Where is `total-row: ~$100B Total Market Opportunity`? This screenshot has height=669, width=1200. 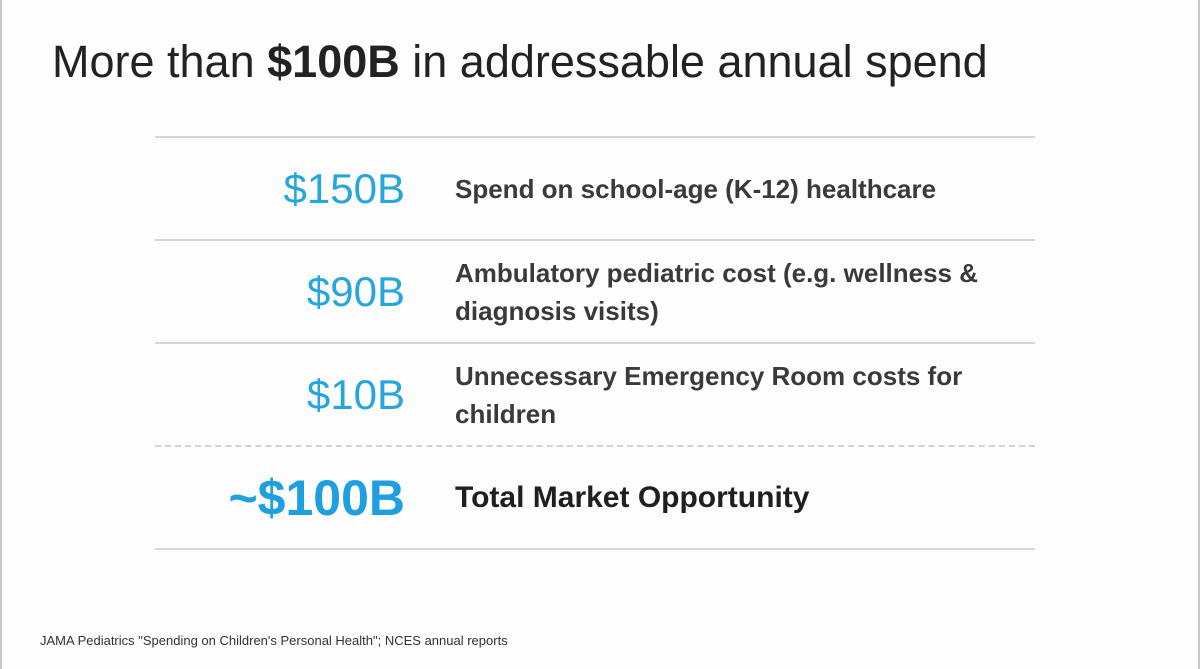
total-row: ~$100B Total Market Opportunity is located at coordinates (595, 497).